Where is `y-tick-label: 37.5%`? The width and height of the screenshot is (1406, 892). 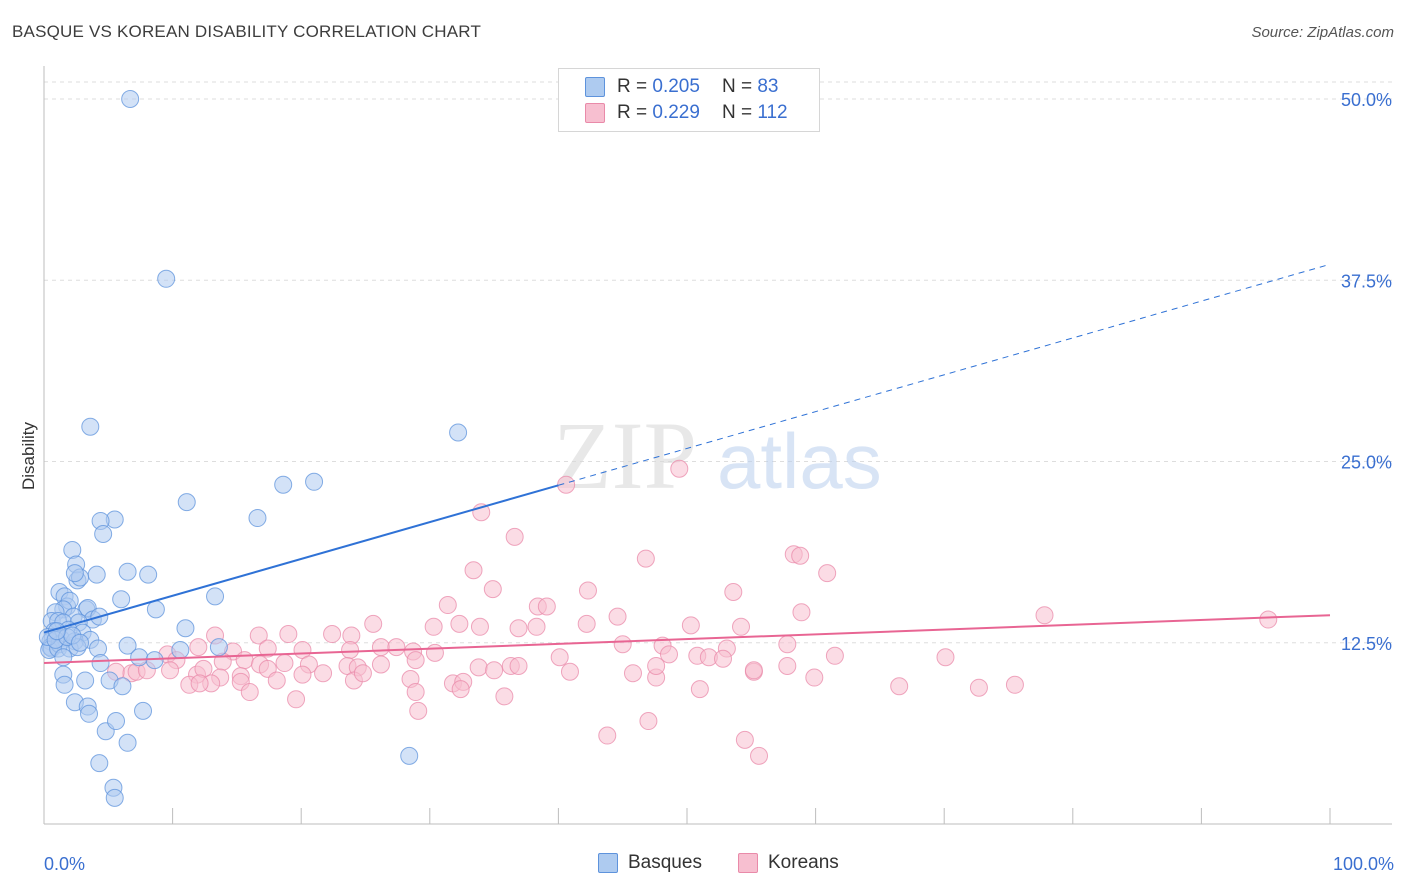 y-tick-label: 37.5% is located at coordinates (1366, 281).